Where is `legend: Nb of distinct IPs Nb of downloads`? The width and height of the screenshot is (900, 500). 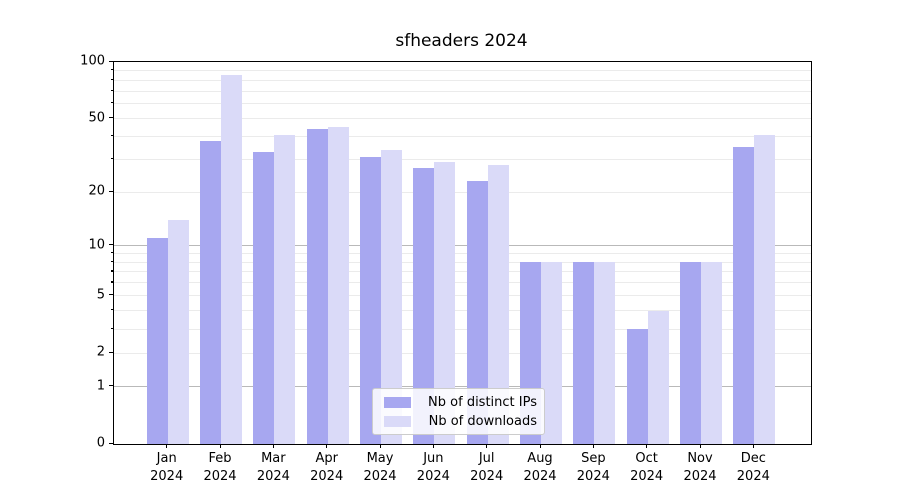
legend: Nb of distinct IPs Nb of downloads is located at coordinates (458, 411).